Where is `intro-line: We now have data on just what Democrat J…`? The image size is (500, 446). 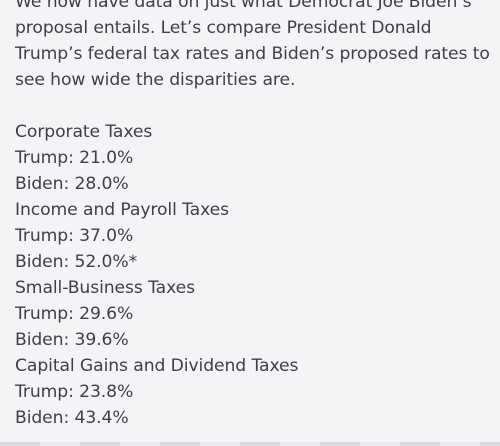 intro-line: We now have data on just what Democrat J… is located at coordinates (243, 6).